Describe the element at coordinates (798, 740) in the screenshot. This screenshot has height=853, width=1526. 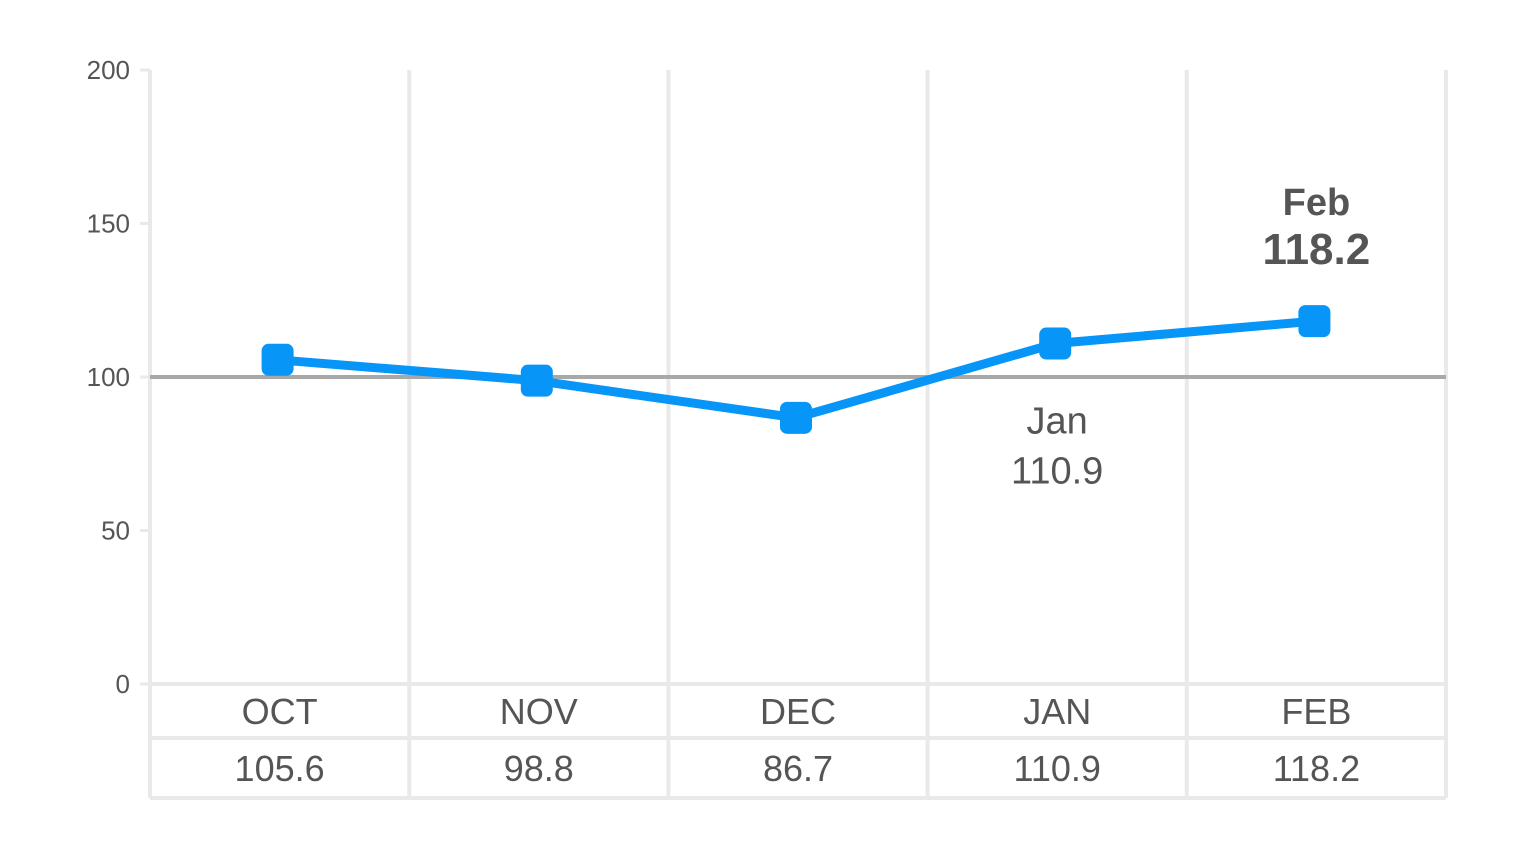
I see `data-table: OCT 105.6 NOV 98.8 DEC 86.7 JAN 110.9 FEB 118.2` at that location.